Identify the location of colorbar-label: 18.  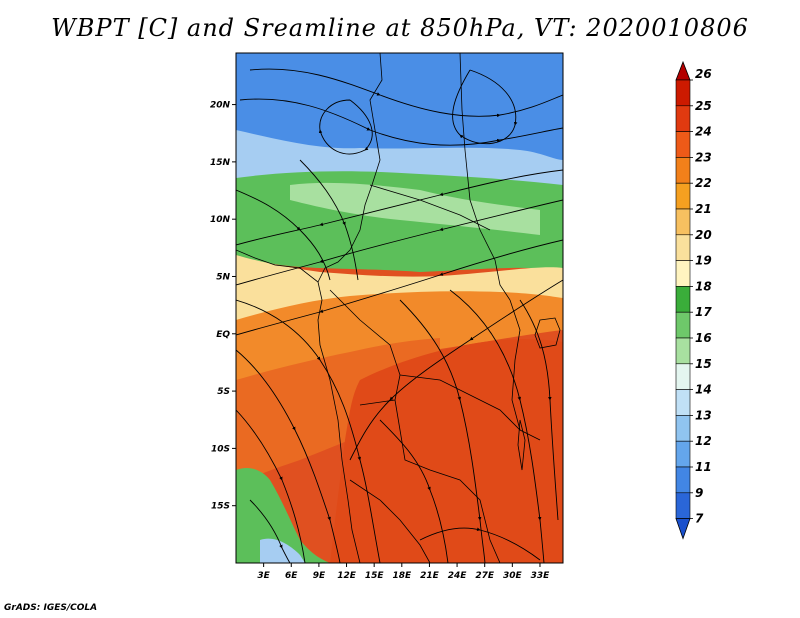
(703, 286).